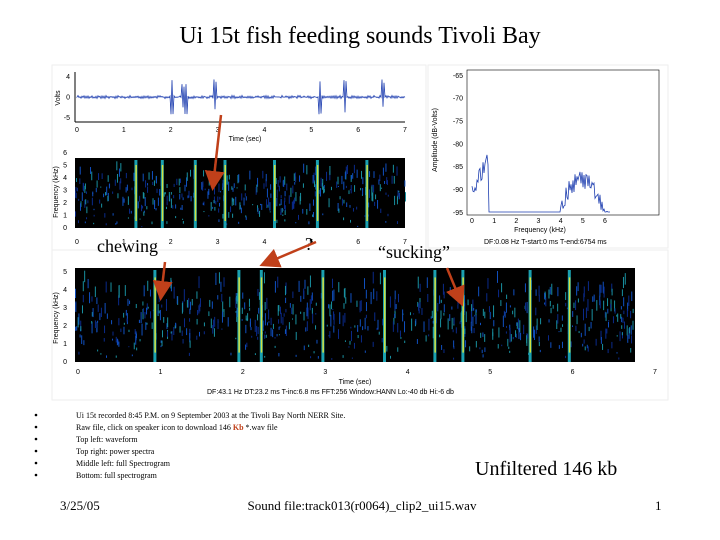 Image resolution: width=720 pixels, height=540 pixels. Describe the element at coordinates (115, 451) in the screenshot. I see `bullet-text: Top right: power spectra` at that location.